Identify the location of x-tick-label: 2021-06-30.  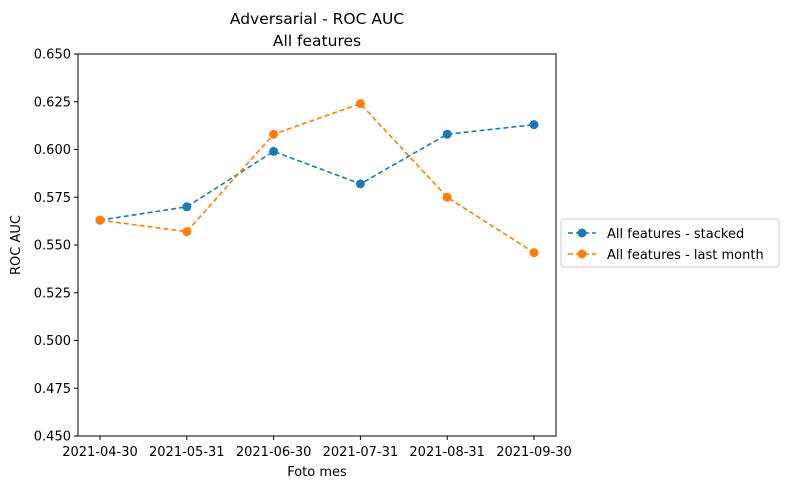
(274, 452).